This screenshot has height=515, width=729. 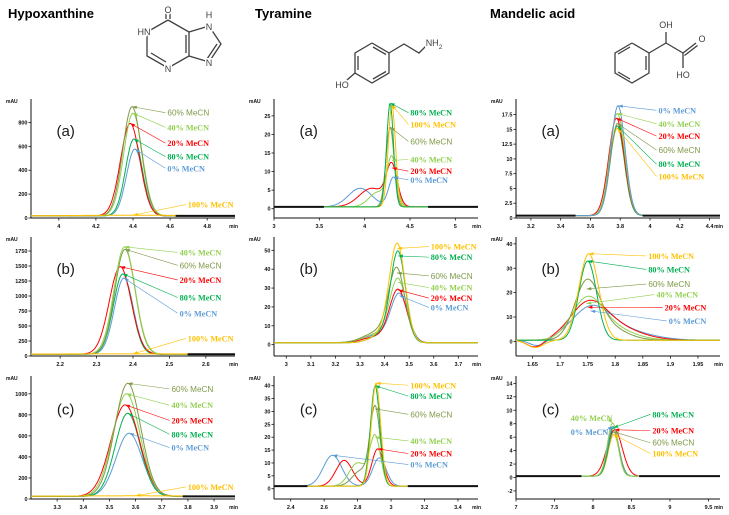 What do you see at coordinates (365, 227) in the screenshot?
I see `svg-text: 4` at bounding box center [365, 227].